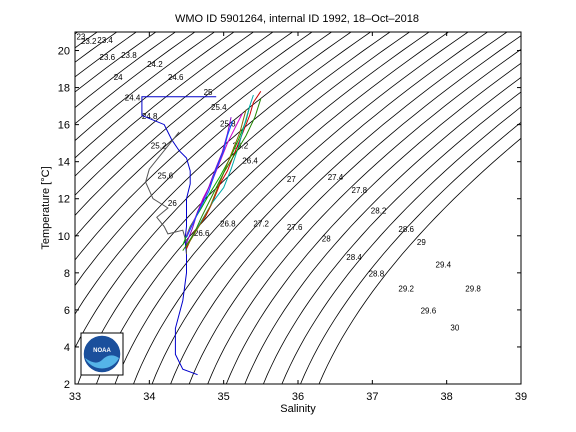 The width and height of the screenshot is (576, 432). I want to click on density-label: 26.2, so click(241, 146).